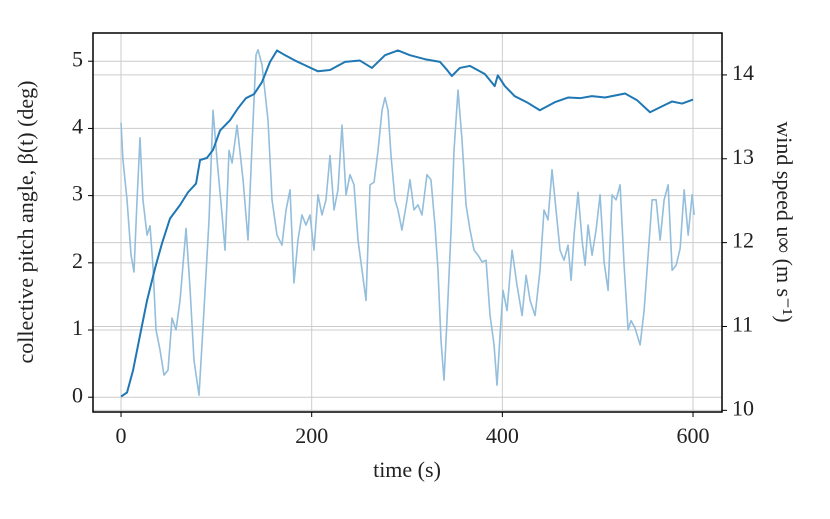 This screenshot has height=519, width=830. What do you see at coordinates (502, 435) in the screenshot?
I see `x-tick-label: 400` at bounding box center [502, 435].